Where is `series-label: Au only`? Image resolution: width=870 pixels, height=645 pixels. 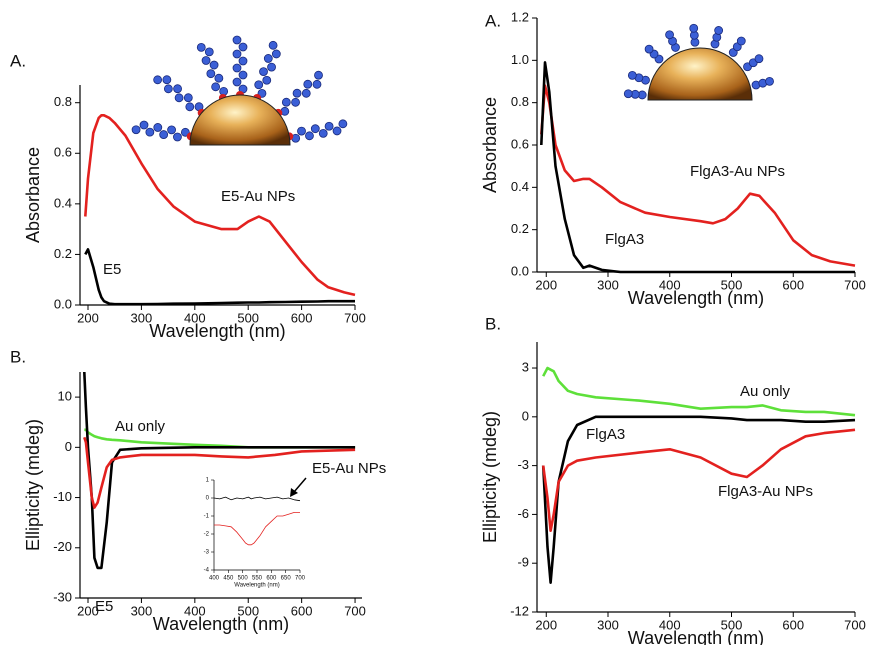
series-label: Au only is located at coordinates (765, 391).